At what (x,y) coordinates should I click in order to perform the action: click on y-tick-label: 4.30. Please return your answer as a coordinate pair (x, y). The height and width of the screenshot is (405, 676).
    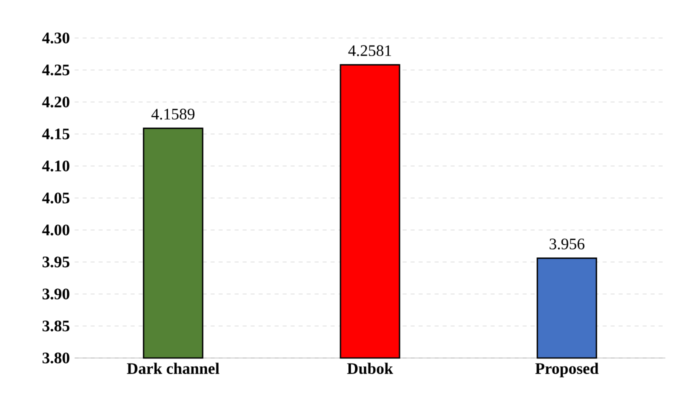
    Looking at the image, I should click on (56, 38).